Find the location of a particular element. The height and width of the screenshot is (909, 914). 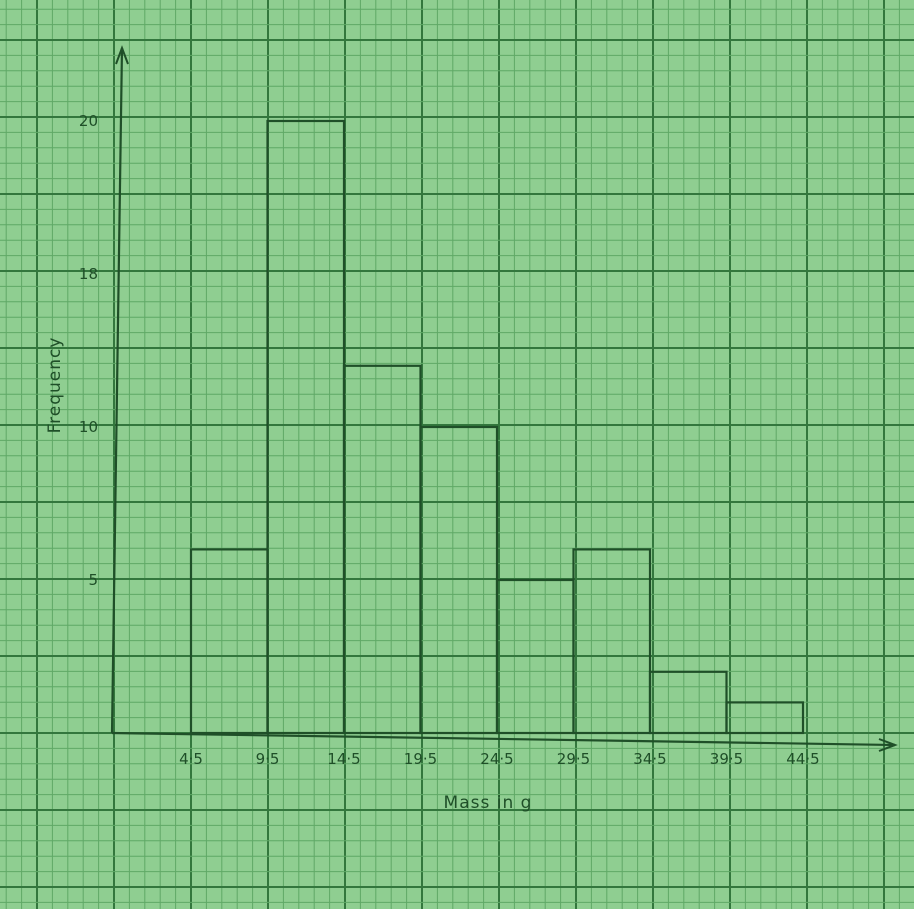

x-axis-line is located at coordinates (503, 739).